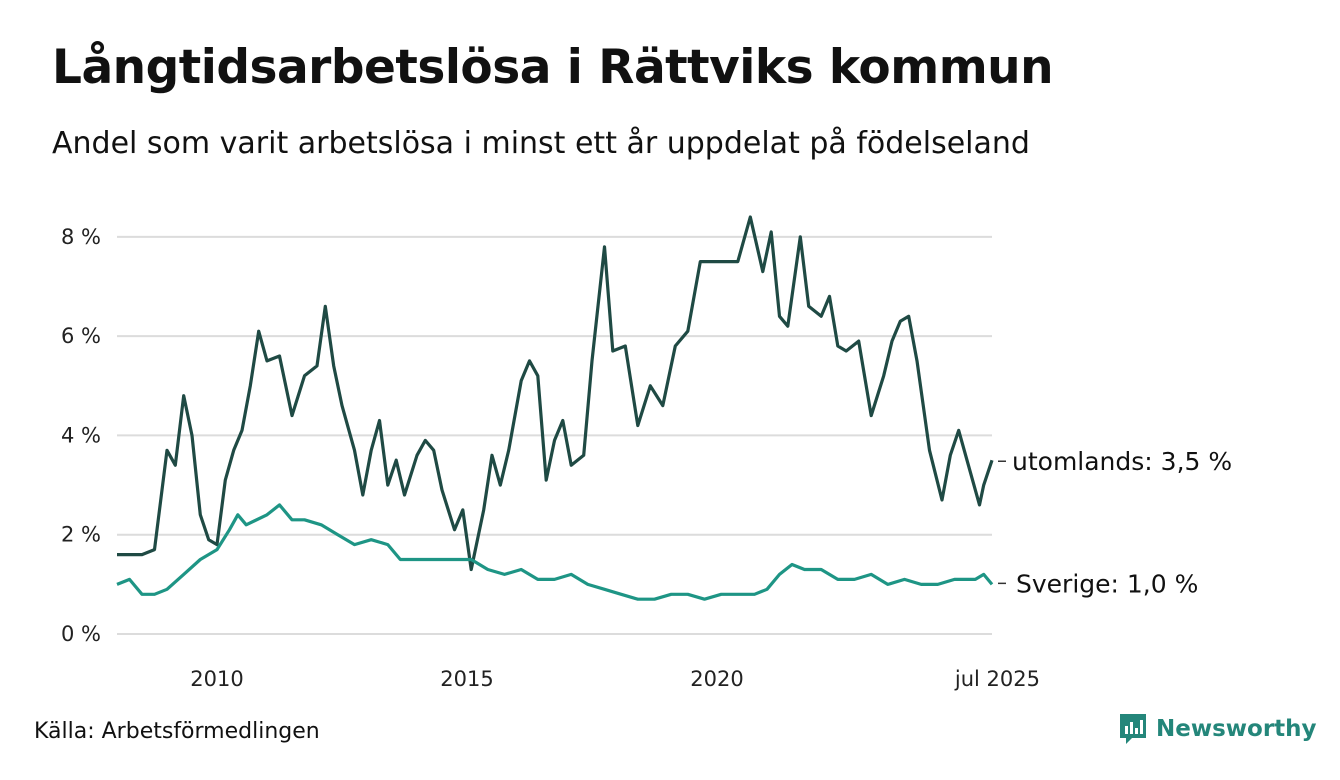  I want to click on brand-logo: Newsworthy, so click(1217, 729).